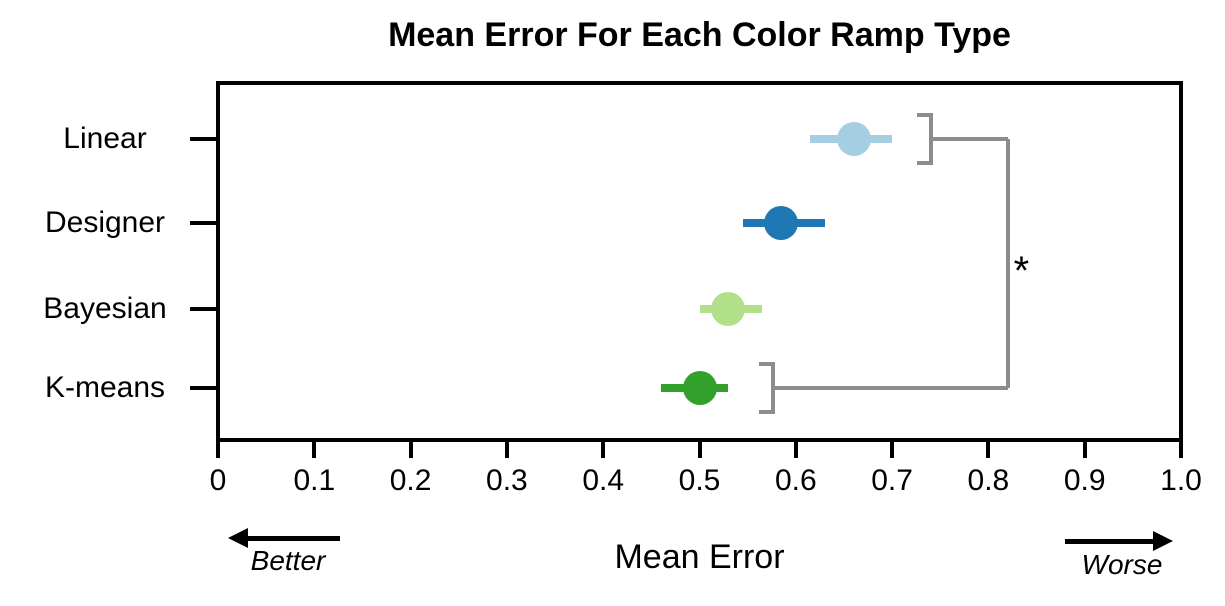  What do you see at coordinates (988, 480) in the screenshot?
I see `x-axis-tick-label: 0.8` at bounding box center [988, 480].